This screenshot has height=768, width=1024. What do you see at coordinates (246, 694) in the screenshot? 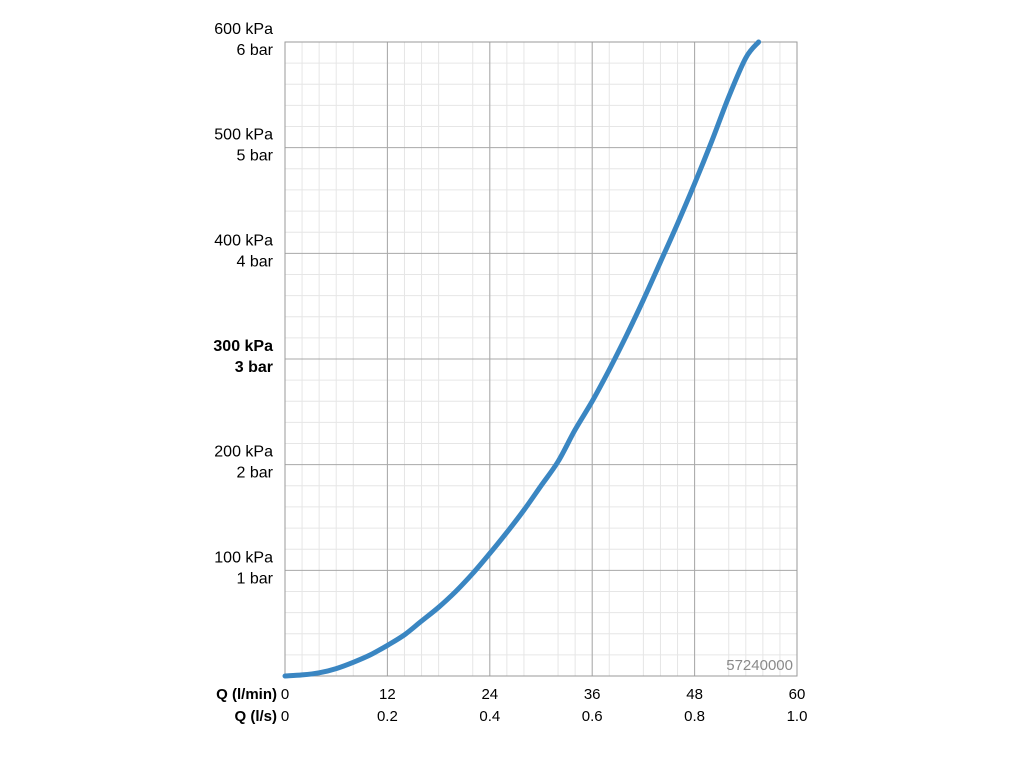
I see `x-axis-title-lmin: Q (l/min)` at bounding box center [246, 694].